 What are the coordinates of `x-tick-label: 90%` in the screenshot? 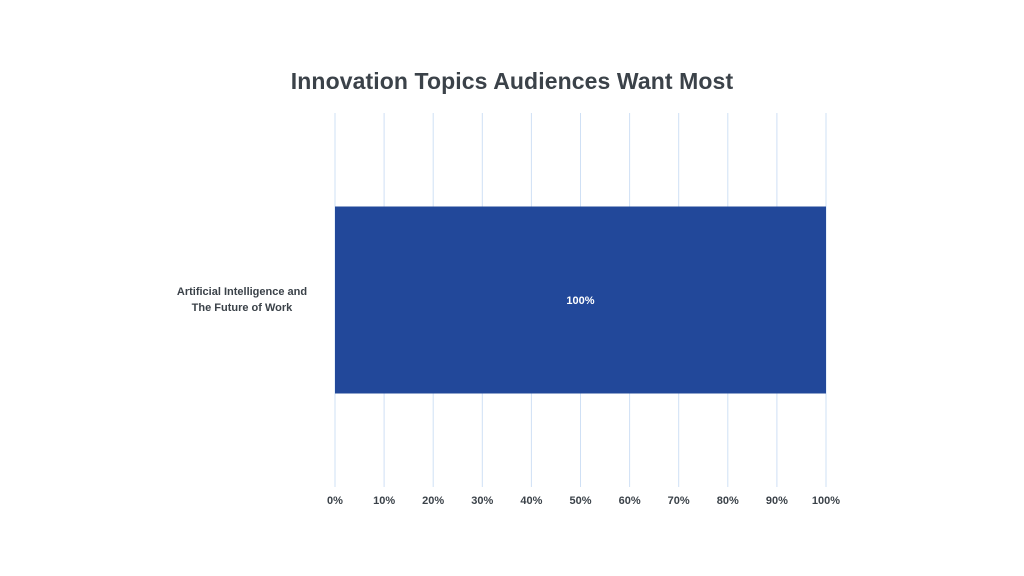 It's located at (777, 501).